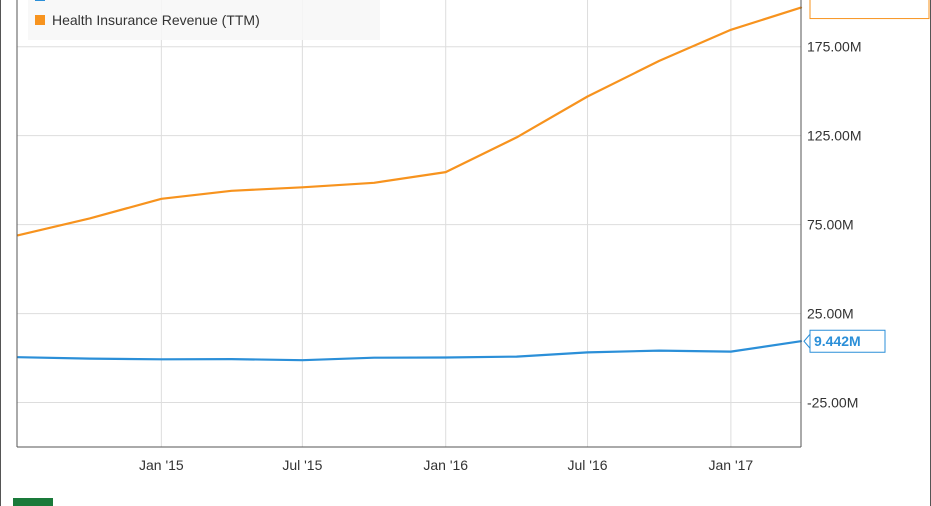 This screenshot has height=506, width=931. What do you see at coordinates (837, 341) in the screenshot?
I see `last-value-label: 9.442M` at bounding box center [837, 341].